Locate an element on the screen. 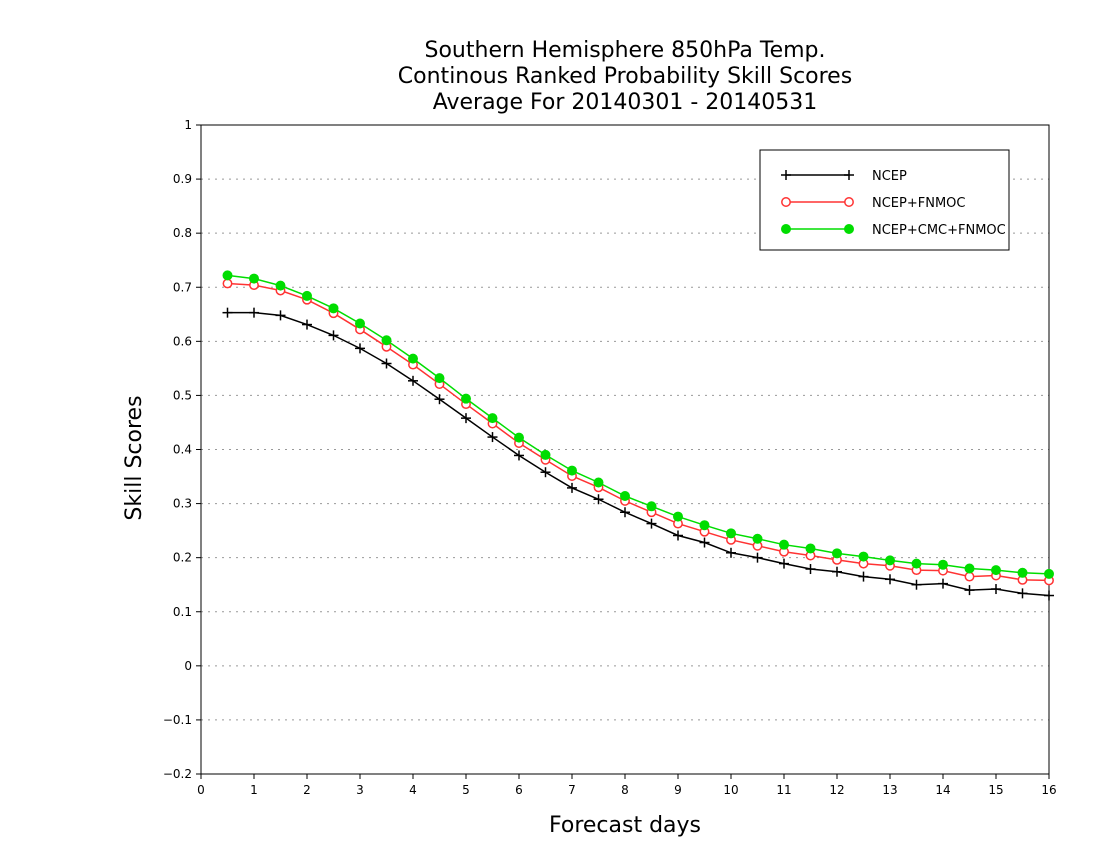  y-tick-label: −0.2 is located at coordinates (177, 774).